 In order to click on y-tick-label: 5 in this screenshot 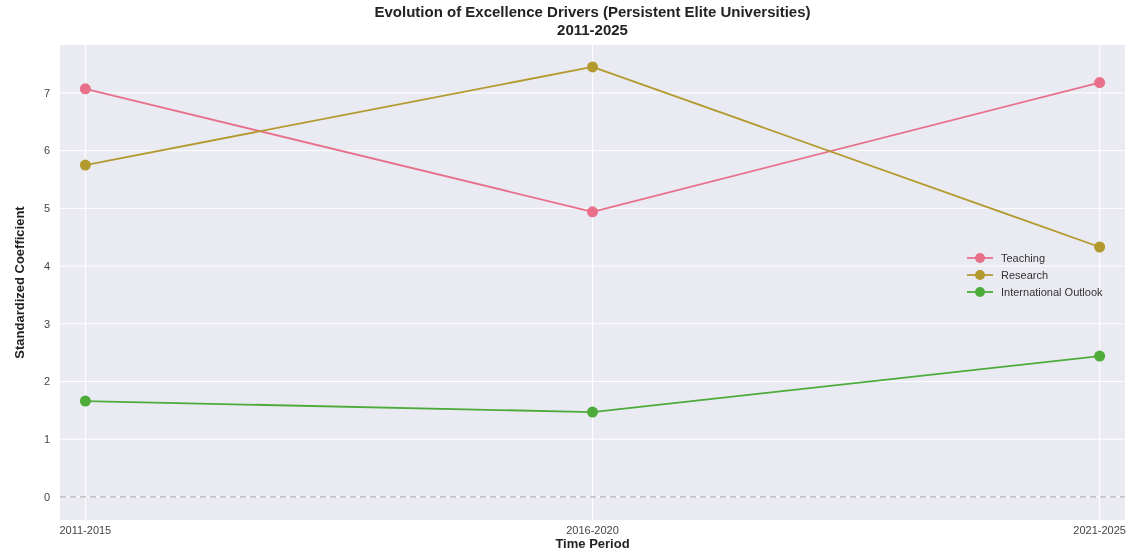, I will do `click(46, 208)`.